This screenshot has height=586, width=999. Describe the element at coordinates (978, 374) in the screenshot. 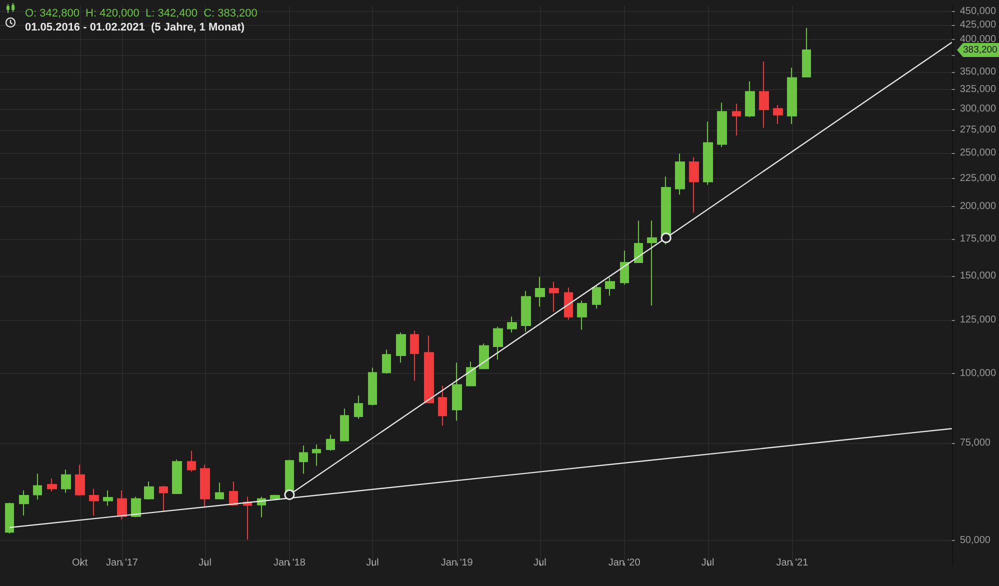

I see `y-tick-label: 100,000` at that location.